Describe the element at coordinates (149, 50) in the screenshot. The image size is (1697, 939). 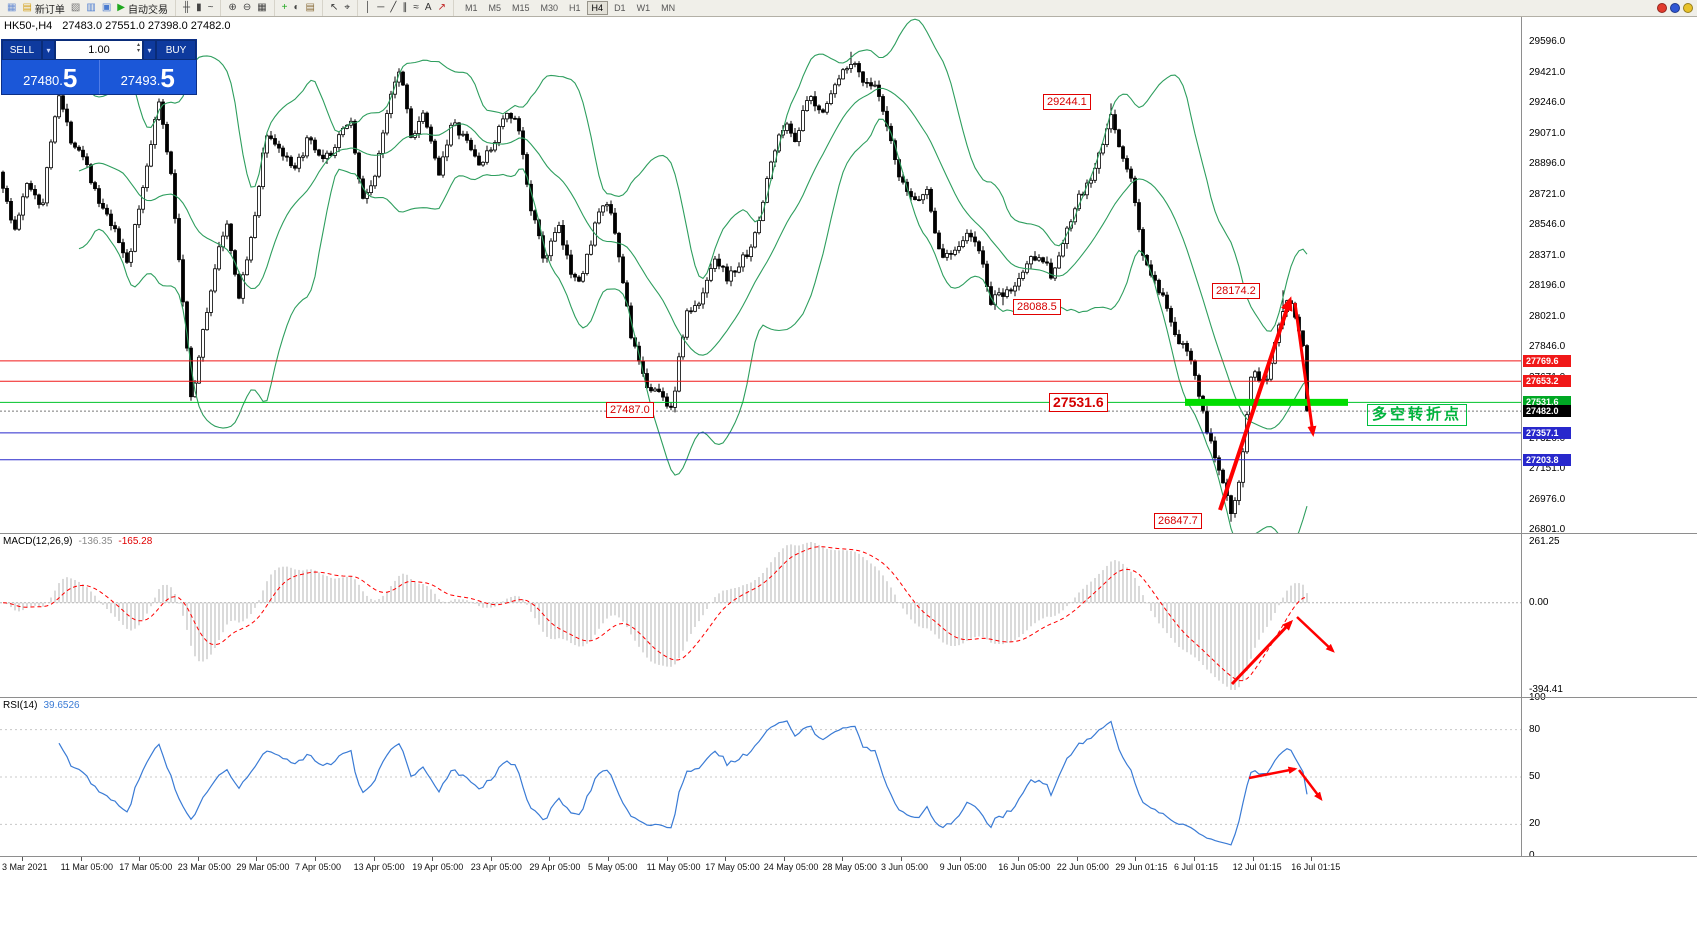
I see `buy-caret-icon: ▾` at that location.